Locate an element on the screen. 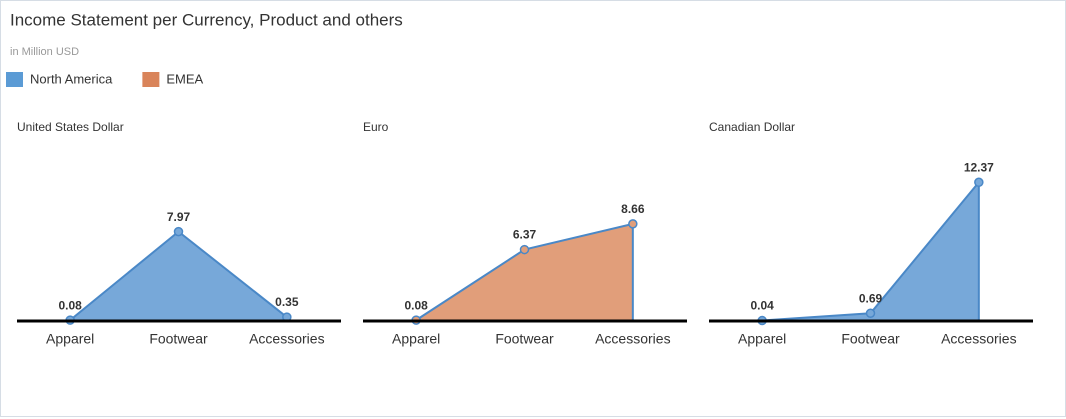 The width and height of the screenshot is (1066, 419). data-label: 6.37 is located at coordinates (525, 235).